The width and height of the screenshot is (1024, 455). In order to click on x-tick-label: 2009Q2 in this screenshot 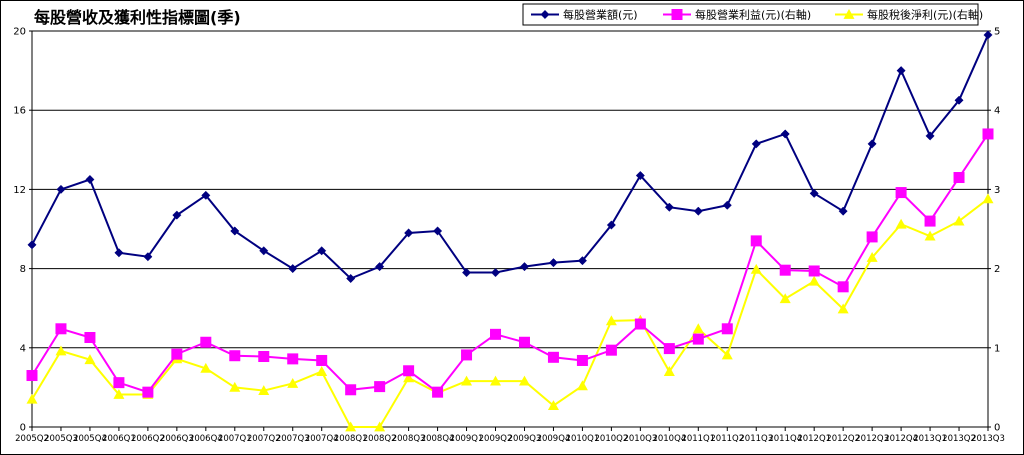, I will do `click(496, 439)`.